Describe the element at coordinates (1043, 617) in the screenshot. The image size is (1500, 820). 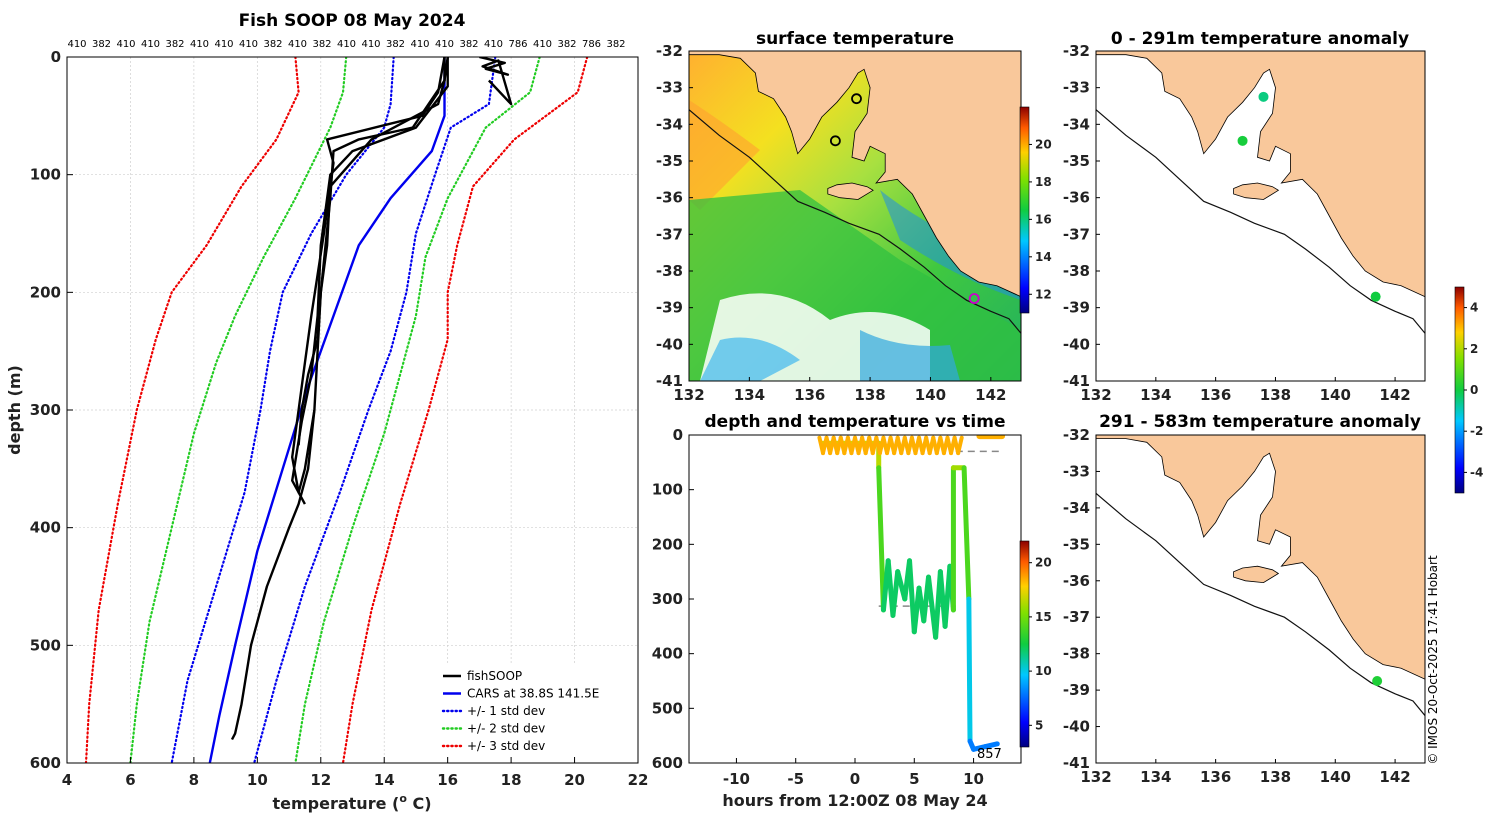
I see `colorbar-tick-label: 15` at that location.